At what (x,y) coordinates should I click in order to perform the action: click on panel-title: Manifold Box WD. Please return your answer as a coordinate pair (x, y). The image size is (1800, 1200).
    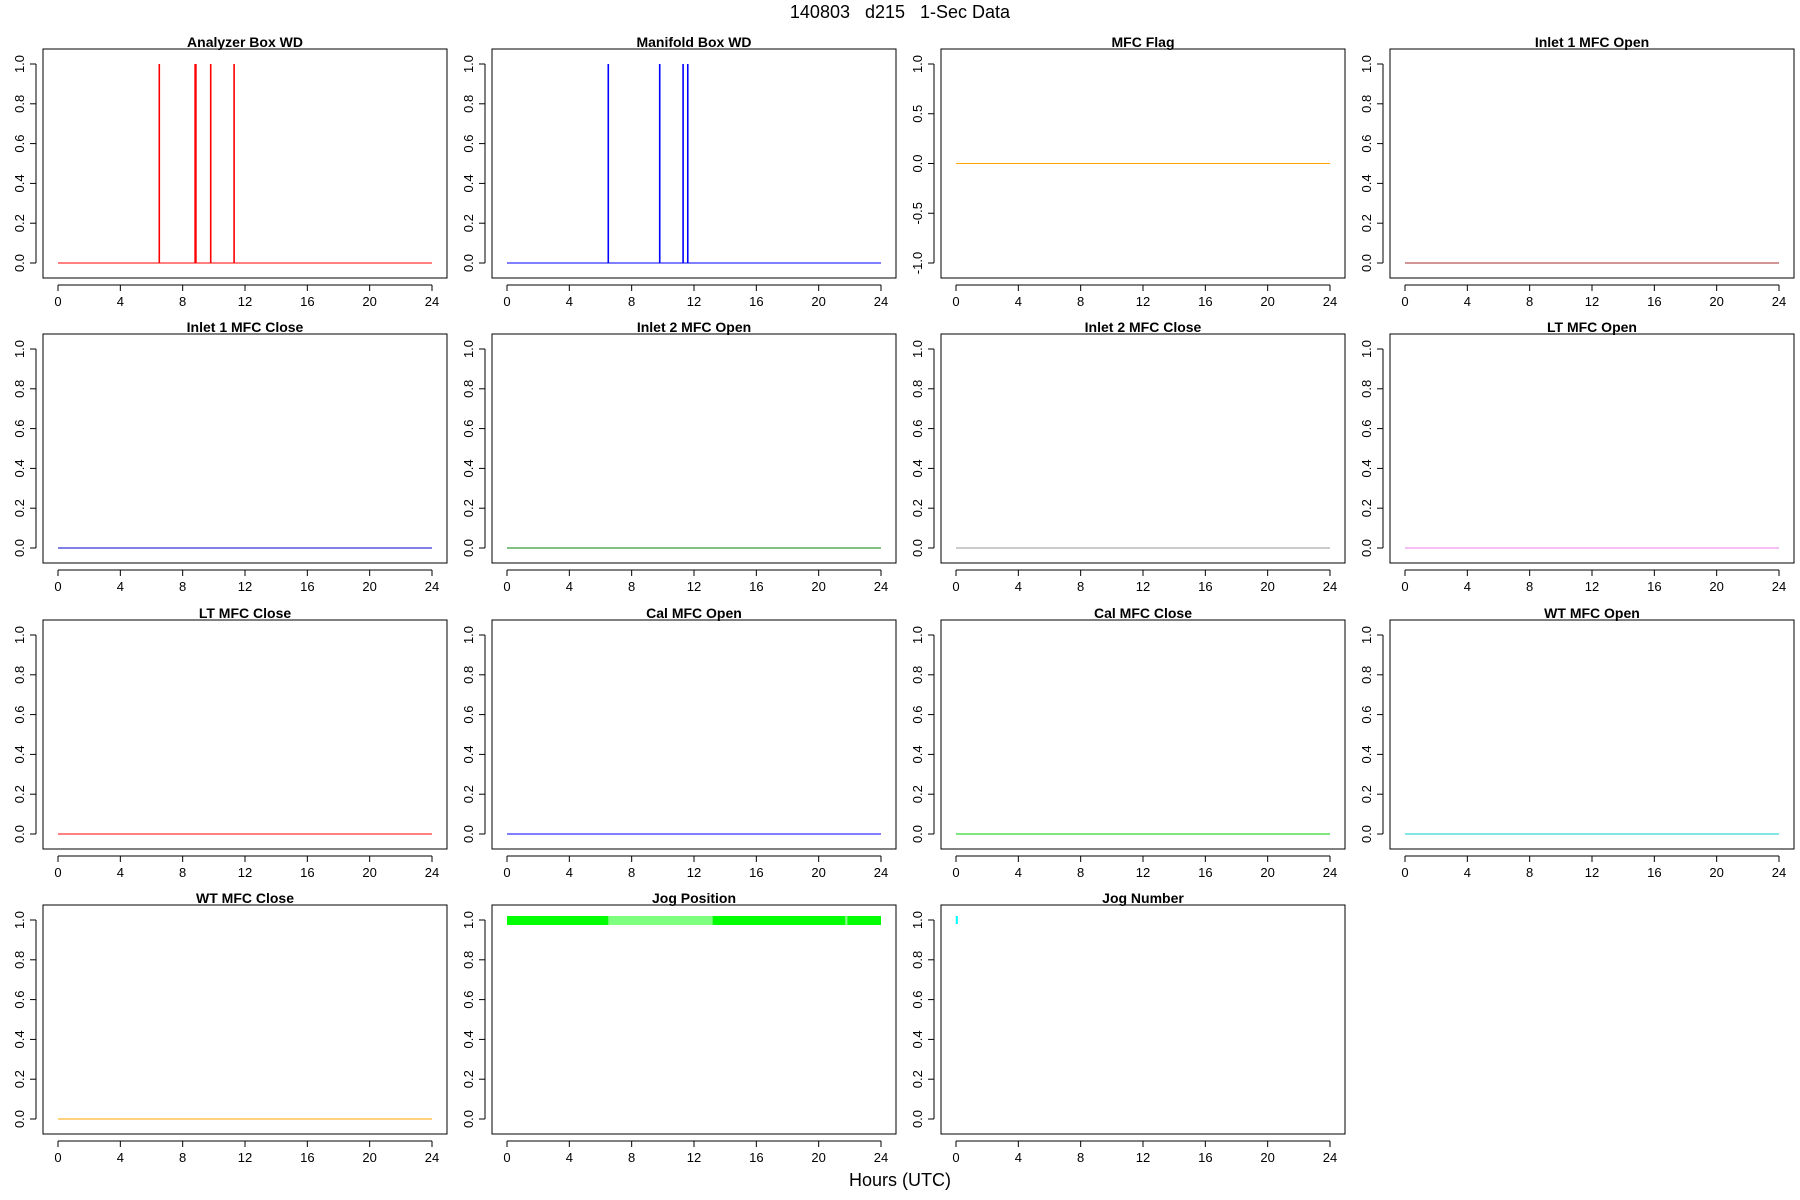
    Looking at the image, I should click on (693, 42).